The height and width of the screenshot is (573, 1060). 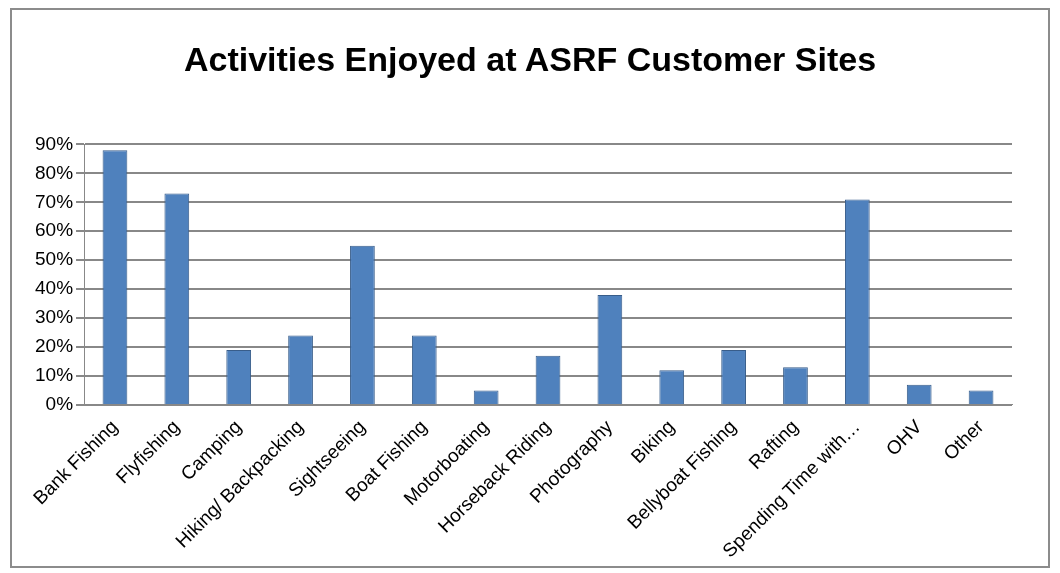 I want to click on y-tick-label: 80%, so click(x=54, y=172).